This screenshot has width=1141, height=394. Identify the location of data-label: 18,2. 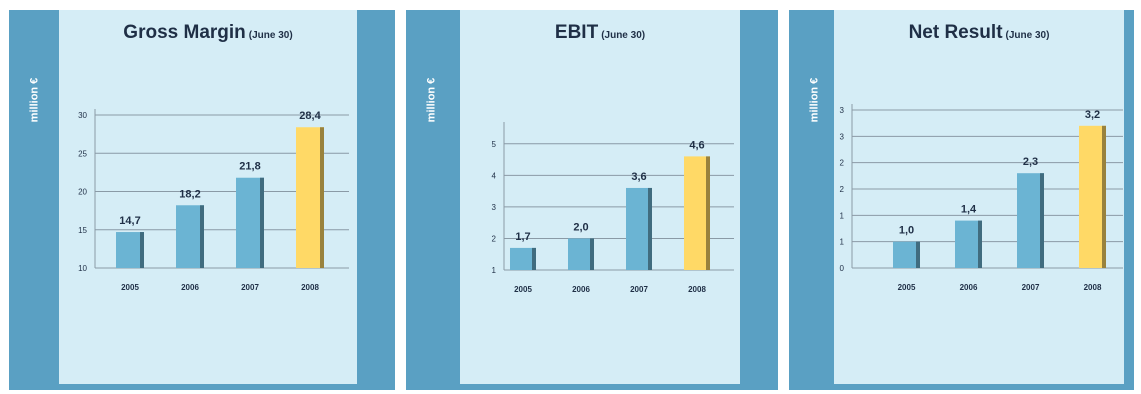
(189, 194).